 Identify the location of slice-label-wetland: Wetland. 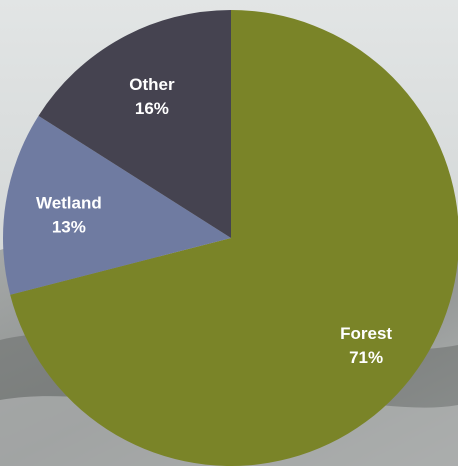
(69, 202).